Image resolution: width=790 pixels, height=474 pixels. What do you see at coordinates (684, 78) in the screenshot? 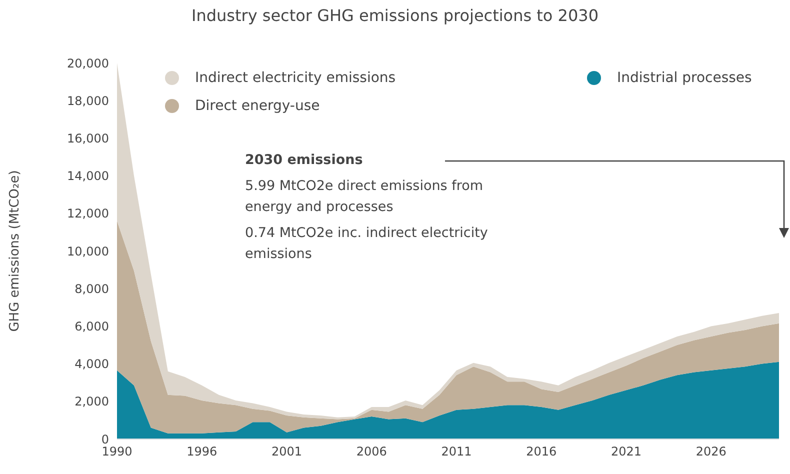
I see `legend-label: Indistrial processes` at bounding box center [684, 78].